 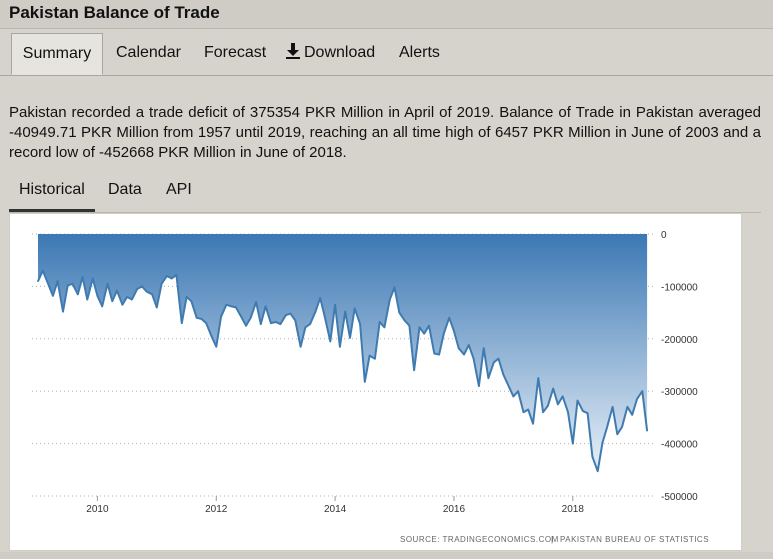 What do you see at coordinates (634, 539) in the screenshot?
I see `chart-source-right: PAKISTAN BUREAU OF STATISTICS` at bounding box center [634, 539].